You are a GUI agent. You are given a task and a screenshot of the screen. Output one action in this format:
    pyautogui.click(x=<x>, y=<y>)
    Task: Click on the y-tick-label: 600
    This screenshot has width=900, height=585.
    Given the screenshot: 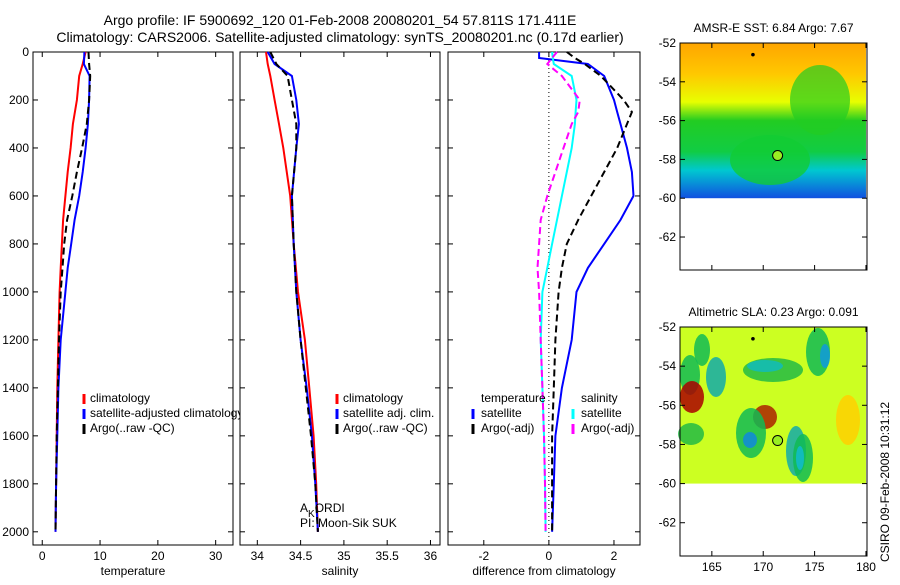 What is the action you would take?
    pyautogui.click(x=19, y=196)
    